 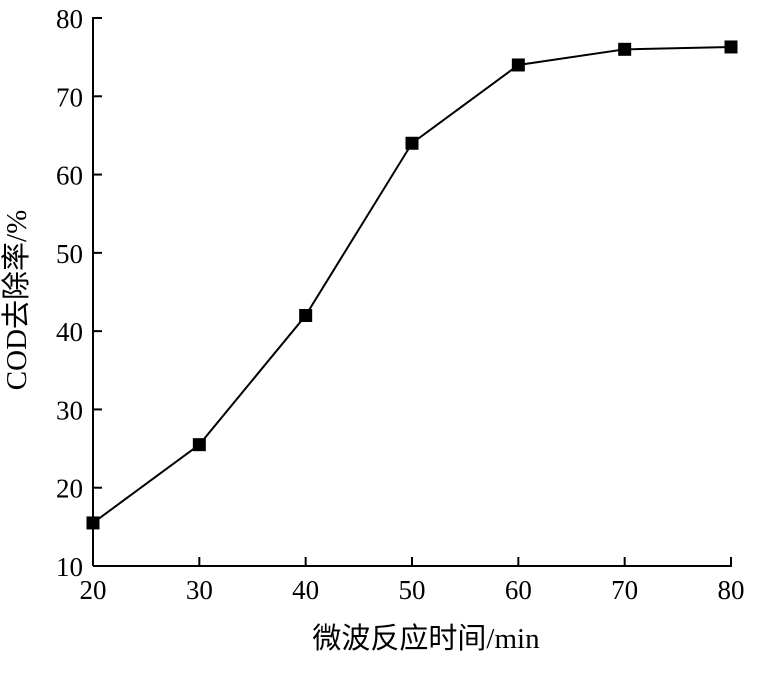 I want to click on x-tick-label: 50, so click(x=412, y=590).